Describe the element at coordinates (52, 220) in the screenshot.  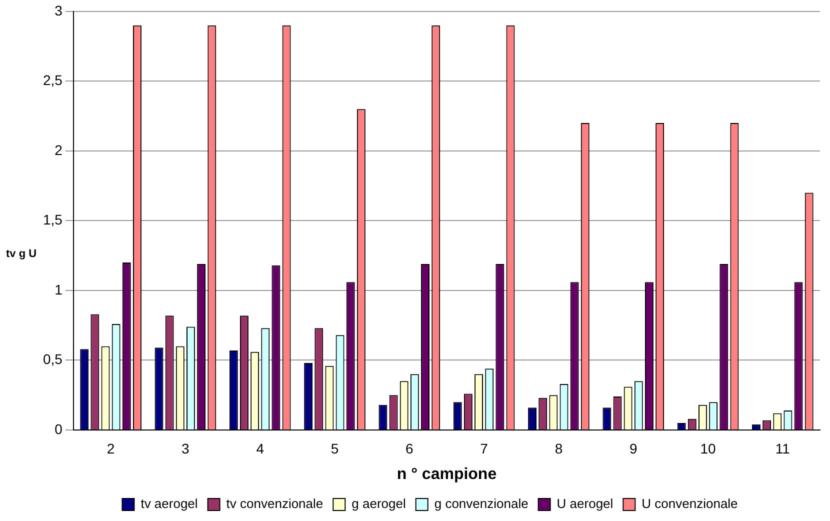
I see `y-tick-label: 1,5` at that location.